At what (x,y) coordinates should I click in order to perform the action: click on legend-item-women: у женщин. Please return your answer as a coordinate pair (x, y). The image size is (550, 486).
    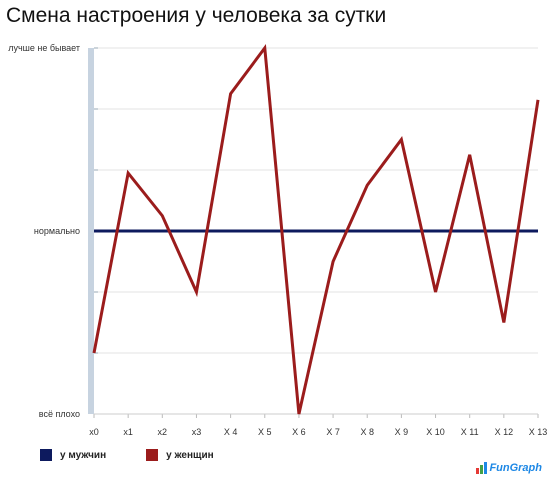
    Looking at the image, I should click on (180, 455).